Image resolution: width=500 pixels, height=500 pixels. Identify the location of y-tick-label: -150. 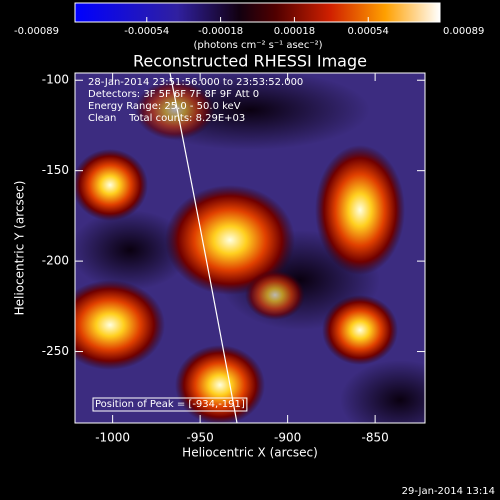
(55, 170).